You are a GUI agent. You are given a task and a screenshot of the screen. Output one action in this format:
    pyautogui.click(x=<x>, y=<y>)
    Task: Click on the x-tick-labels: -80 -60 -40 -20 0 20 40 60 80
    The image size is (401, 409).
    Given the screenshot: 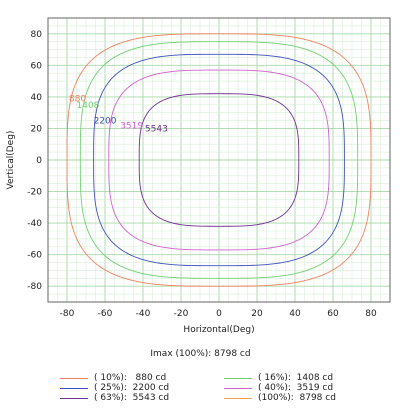 What is the action you would take?
    pyautogui.click(x=218, y=314)
    